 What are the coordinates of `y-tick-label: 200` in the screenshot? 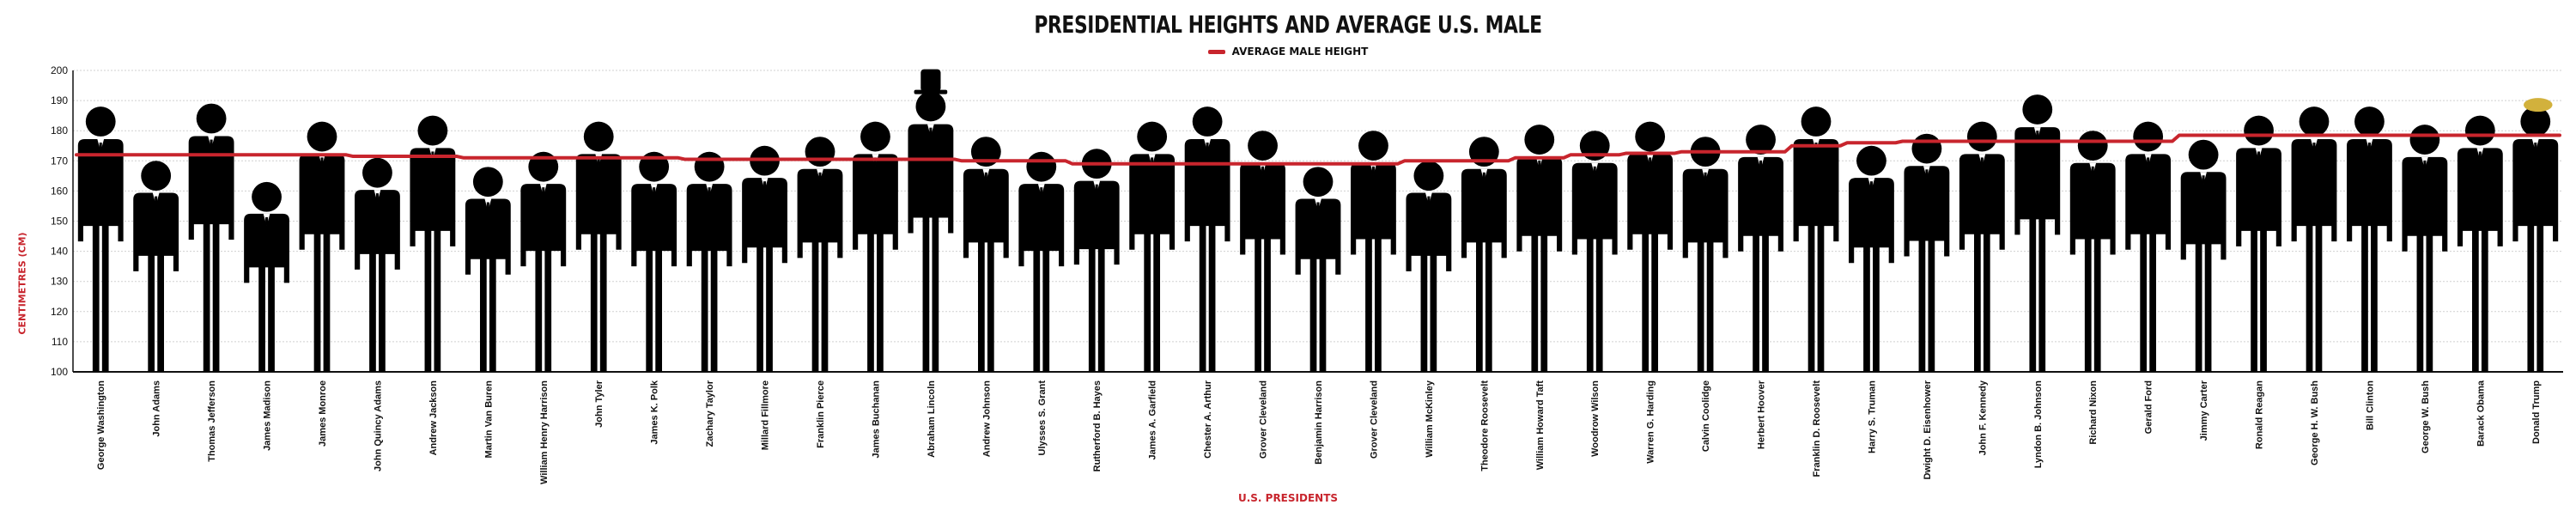 It's located at (59, 70).